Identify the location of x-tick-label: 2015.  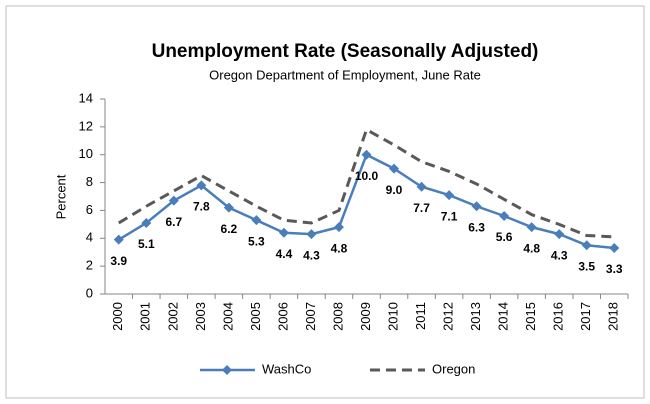
(530, 316).